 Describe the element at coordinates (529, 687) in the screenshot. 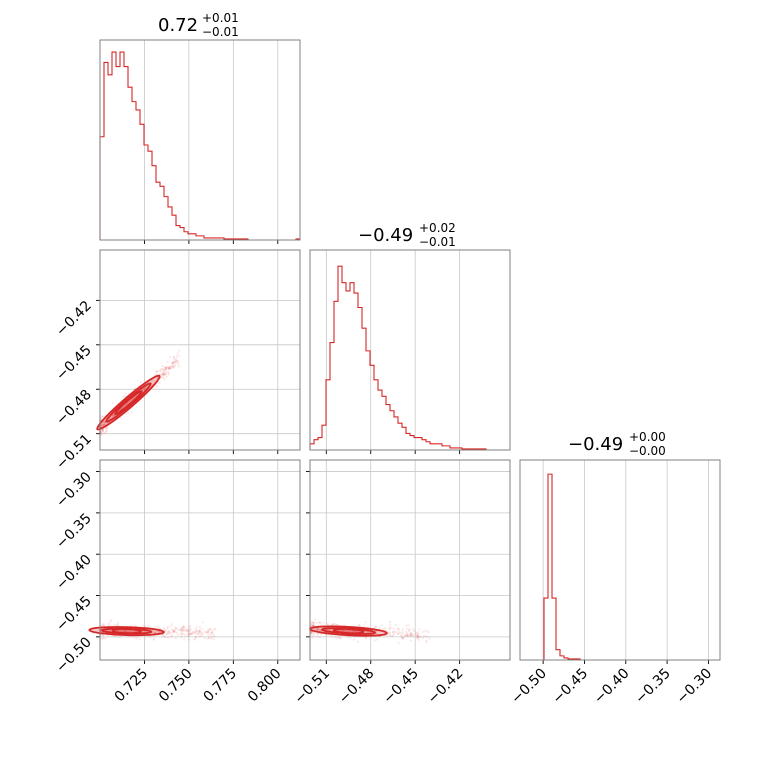

I see `x-ticklabel-p2-0: −0.50` at that location.